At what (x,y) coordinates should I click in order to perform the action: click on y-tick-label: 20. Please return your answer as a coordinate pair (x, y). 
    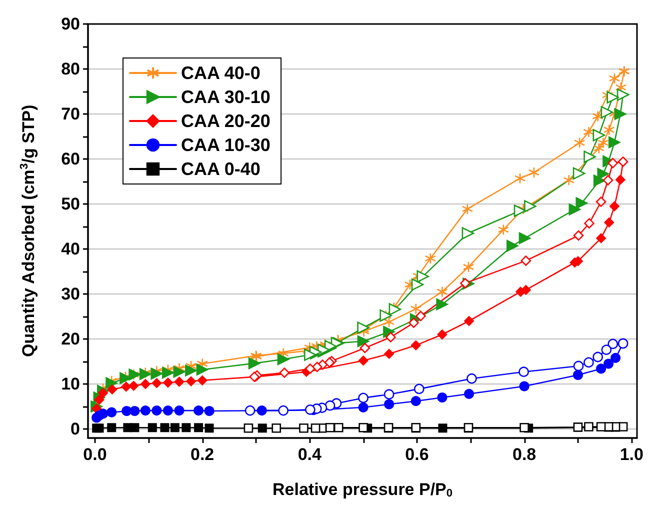
    Looking at the image, I should click on (70, 339).